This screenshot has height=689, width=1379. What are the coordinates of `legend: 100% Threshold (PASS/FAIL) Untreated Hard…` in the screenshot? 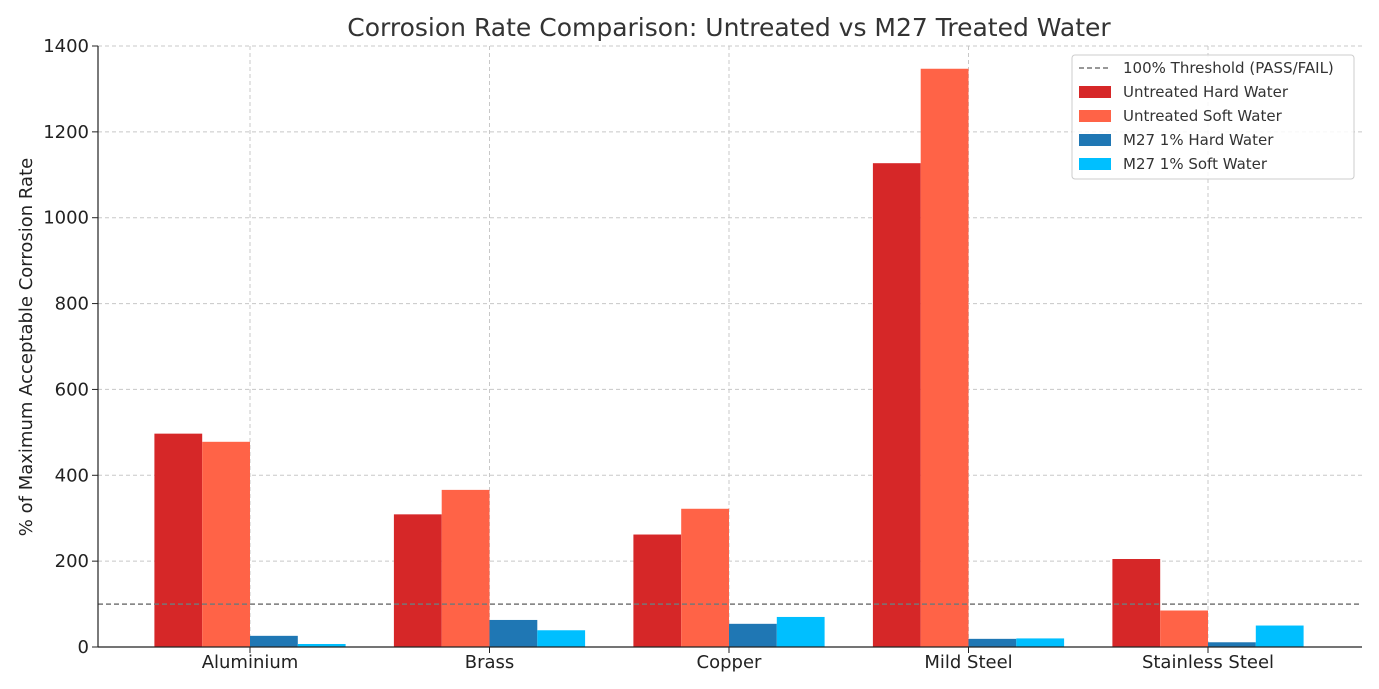 It's located at (1213, 117).